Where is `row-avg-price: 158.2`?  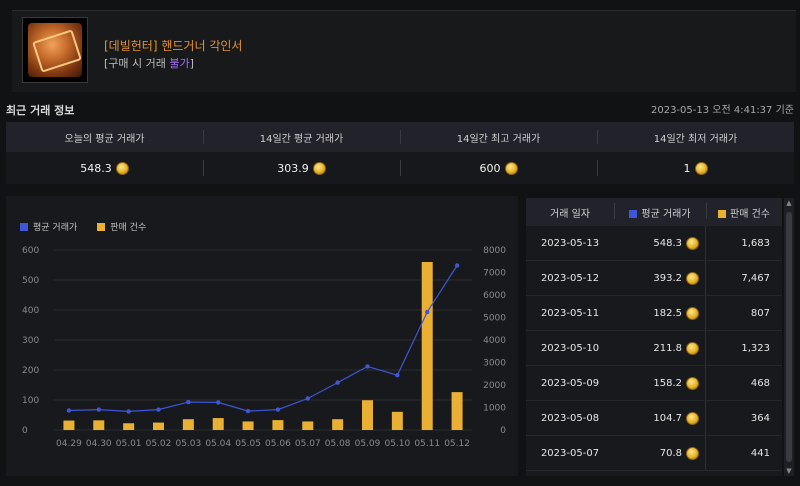 row-avg-price: 158.2 is located at coordinates (660, 383).